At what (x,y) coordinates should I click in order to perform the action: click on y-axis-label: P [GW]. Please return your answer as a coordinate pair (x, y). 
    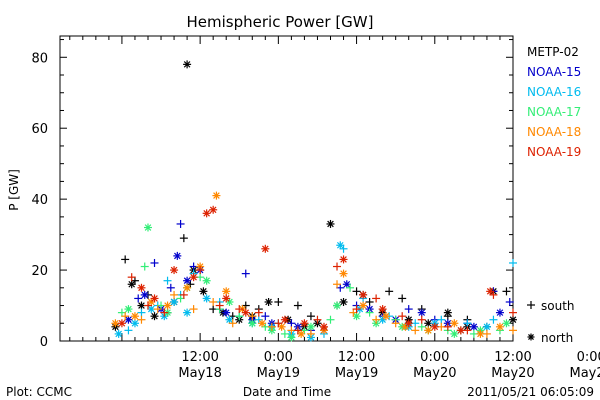
    Looking at the image, I should click on (14, 190).